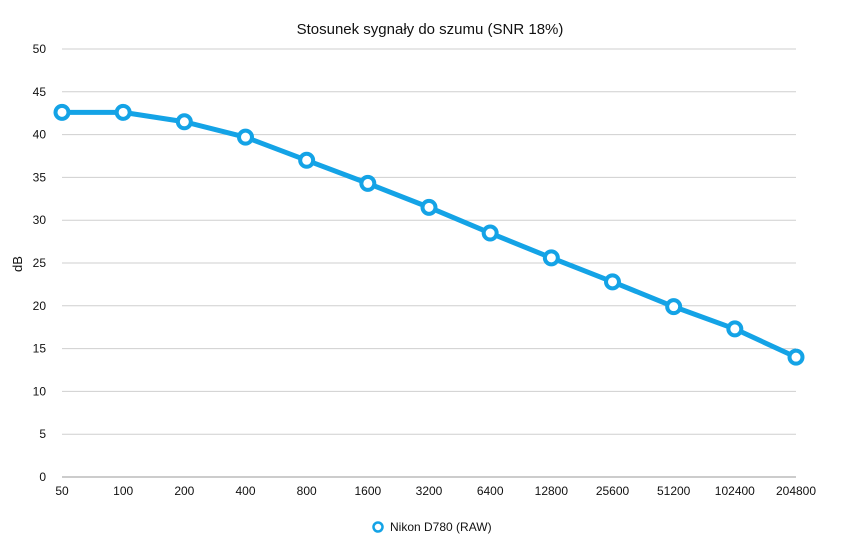  What do you see at coordinates (367, 491) in the screenshot?
I see `x-tick-label: 1600` at bounding box center [367, 491].